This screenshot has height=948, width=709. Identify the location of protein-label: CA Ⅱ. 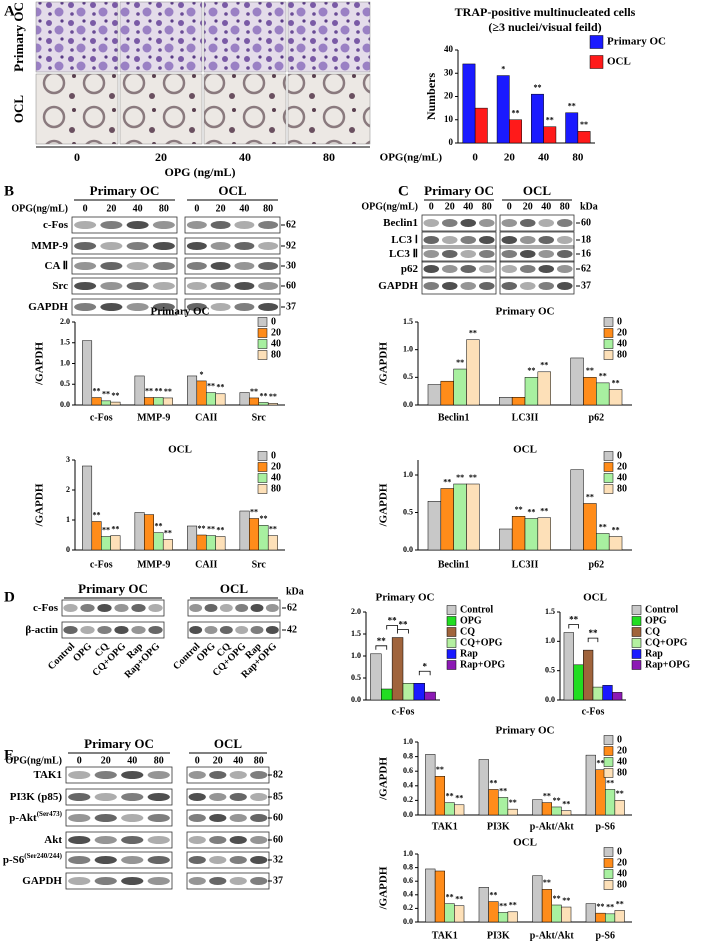
(56, 266).